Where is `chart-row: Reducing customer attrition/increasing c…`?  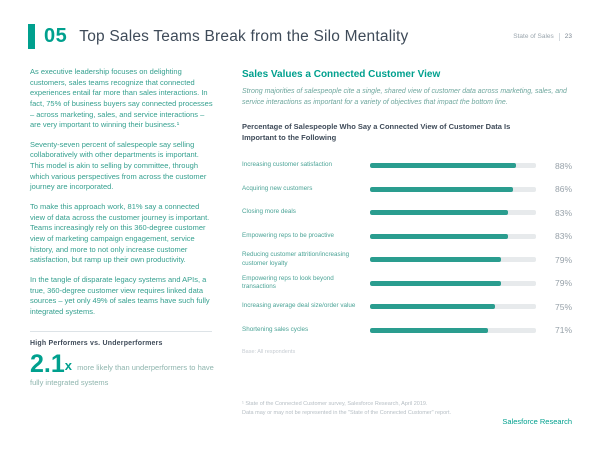
chart-row: Reducing customer attrition/increasing c… is located at coordinates (407, 260).